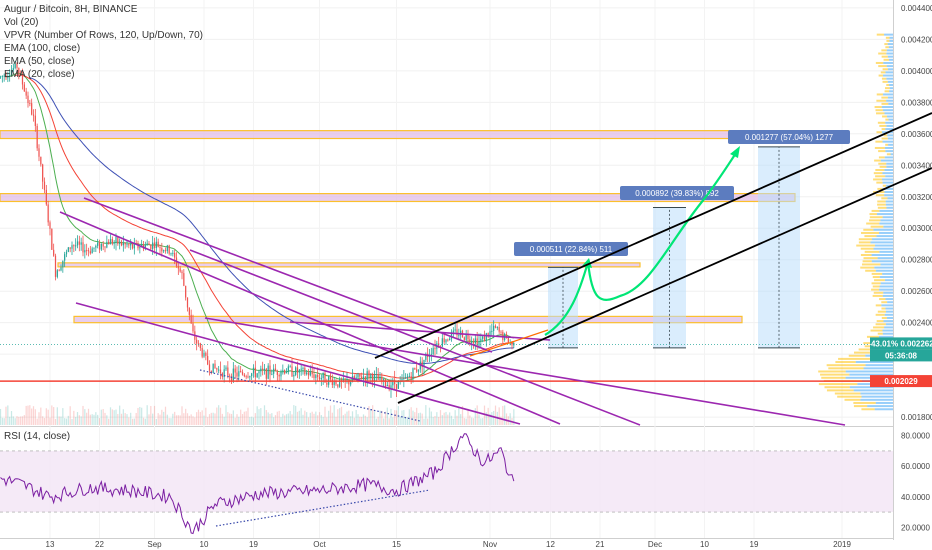 Image resolution: width=932 pixels, height=550 pixels. I want to click on price-tick-label: 0.004400, so click(916, 8).